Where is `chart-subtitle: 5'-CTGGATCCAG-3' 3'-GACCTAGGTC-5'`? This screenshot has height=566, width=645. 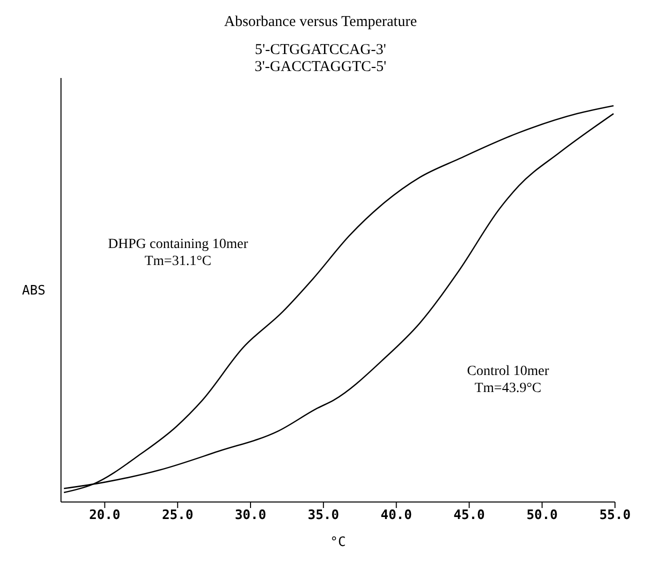 chart-subtitle: 5'-CTGGATCCAG-3' 3'-GACCTAGGTC-5' is located at coordinates (321, 59).